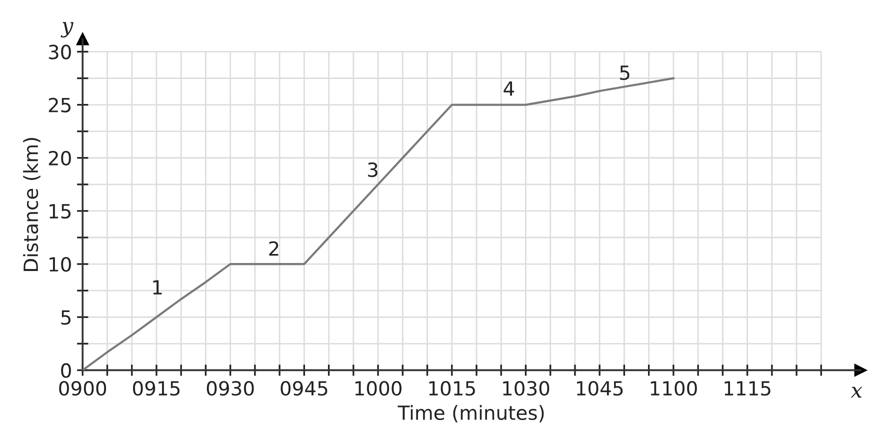  What do you see at coordinates (599, 388) in the screenshot?
I see `x-tick-label: 1045` at bounding box center [599, 388].